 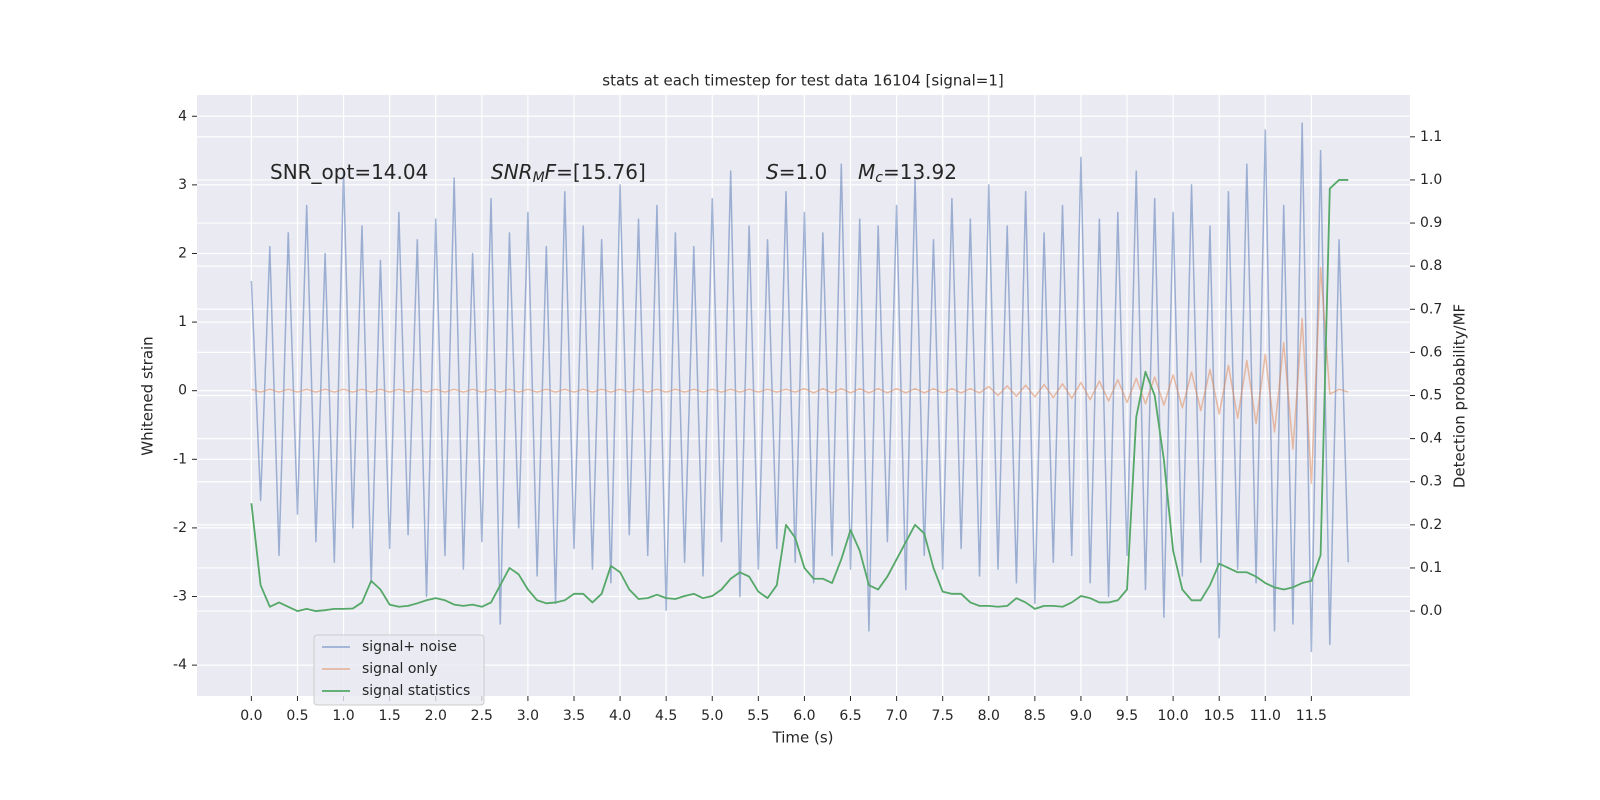 What do you see at coordinates (943, 716) in the screenshot?
I see `x-tick-label: 7.5` at bounding box center [943, 716].